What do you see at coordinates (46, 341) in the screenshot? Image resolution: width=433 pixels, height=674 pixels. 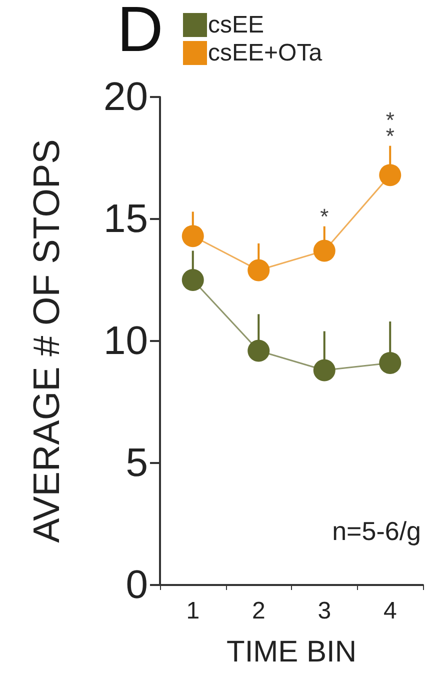 I see `y-axis-title: AVERAGE # OF STOPS` at bounding box center [46, 341].